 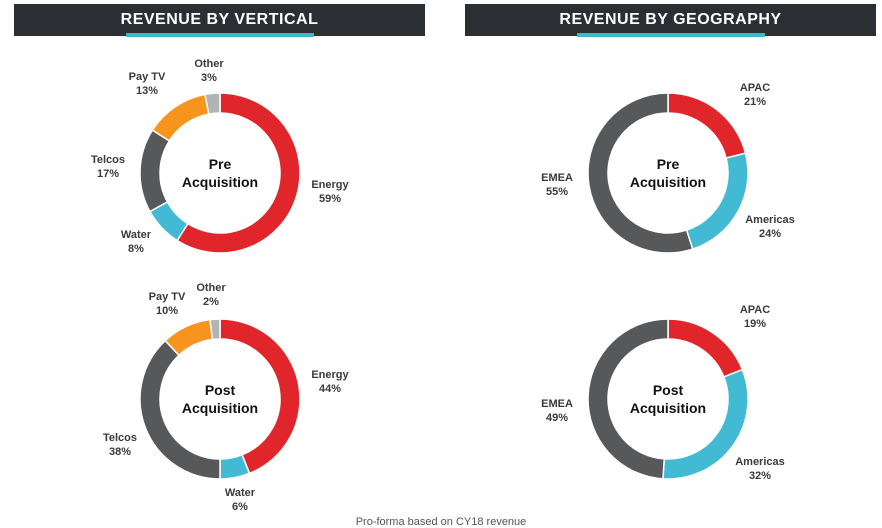 I want to click on slice-telcos, so click(x=155, y=171).